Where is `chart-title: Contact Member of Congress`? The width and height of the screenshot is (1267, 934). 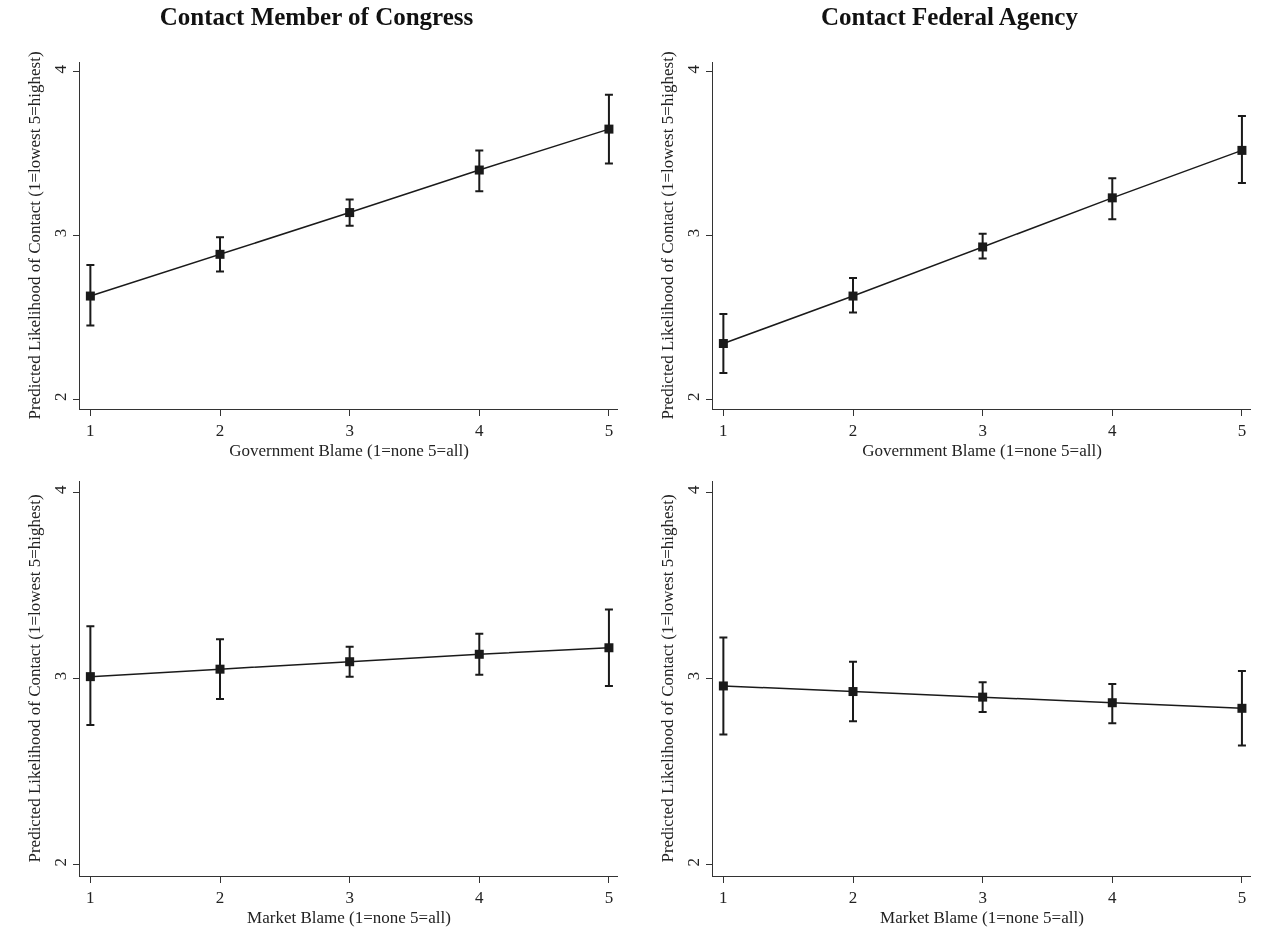 chart-title: Contact Member of Congress is located at coordinates (316, 16).